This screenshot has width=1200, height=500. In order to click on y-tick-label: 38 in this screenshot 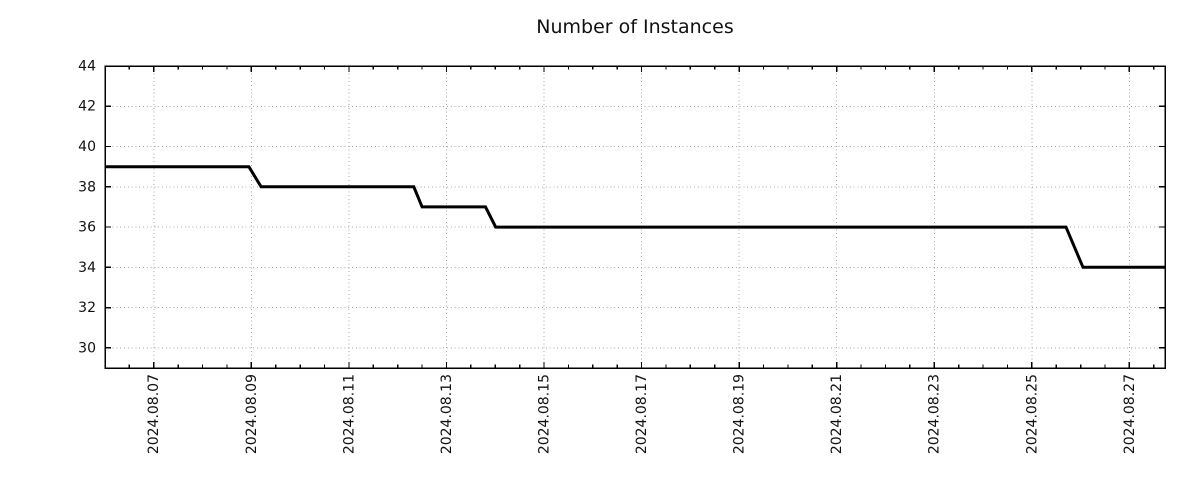, I will do `click(87, 187)`.